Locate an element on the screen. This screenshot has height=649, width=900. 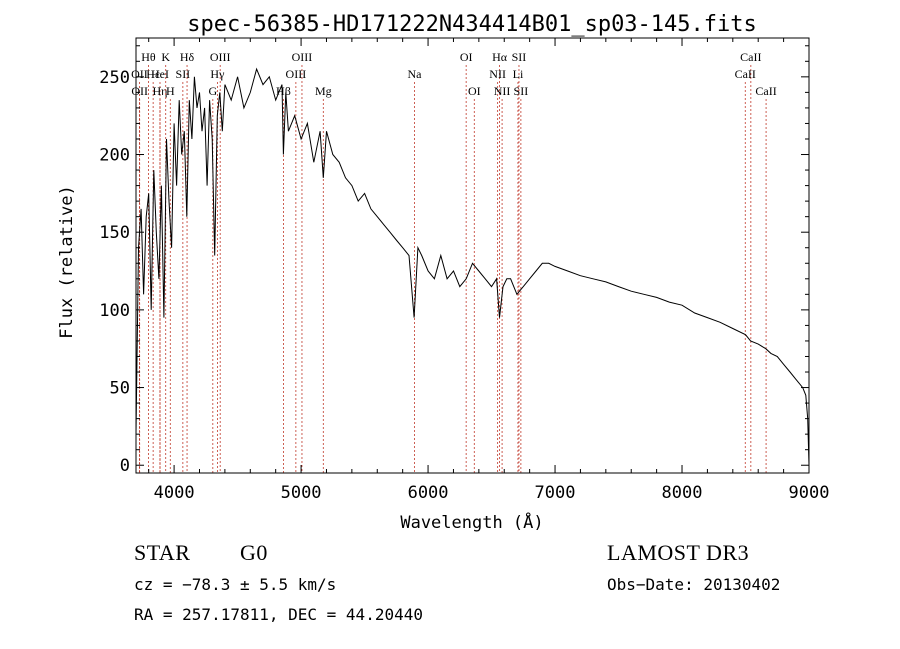
line-marker-label: Hδ is located at coordinates (187, 57).